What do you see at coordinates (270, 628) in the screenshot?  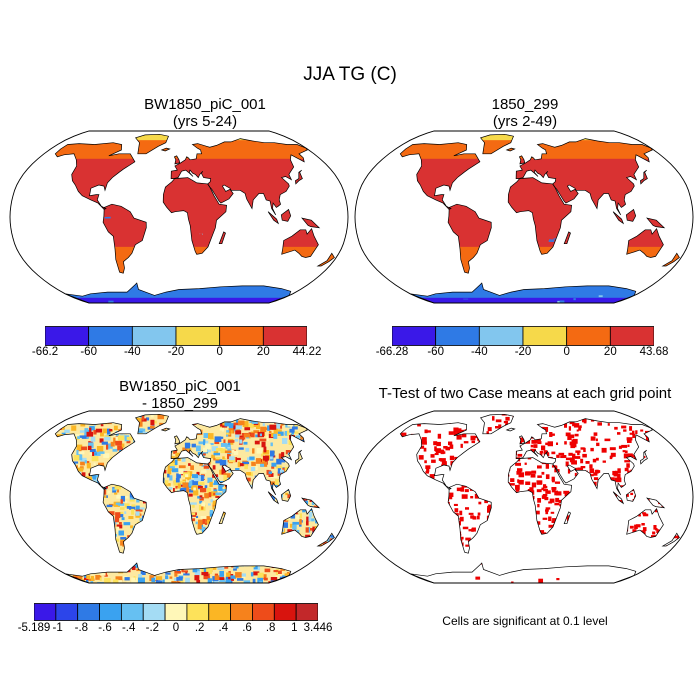 I see `colorbar-tick-label: .8` at bounding box center [270, 628].